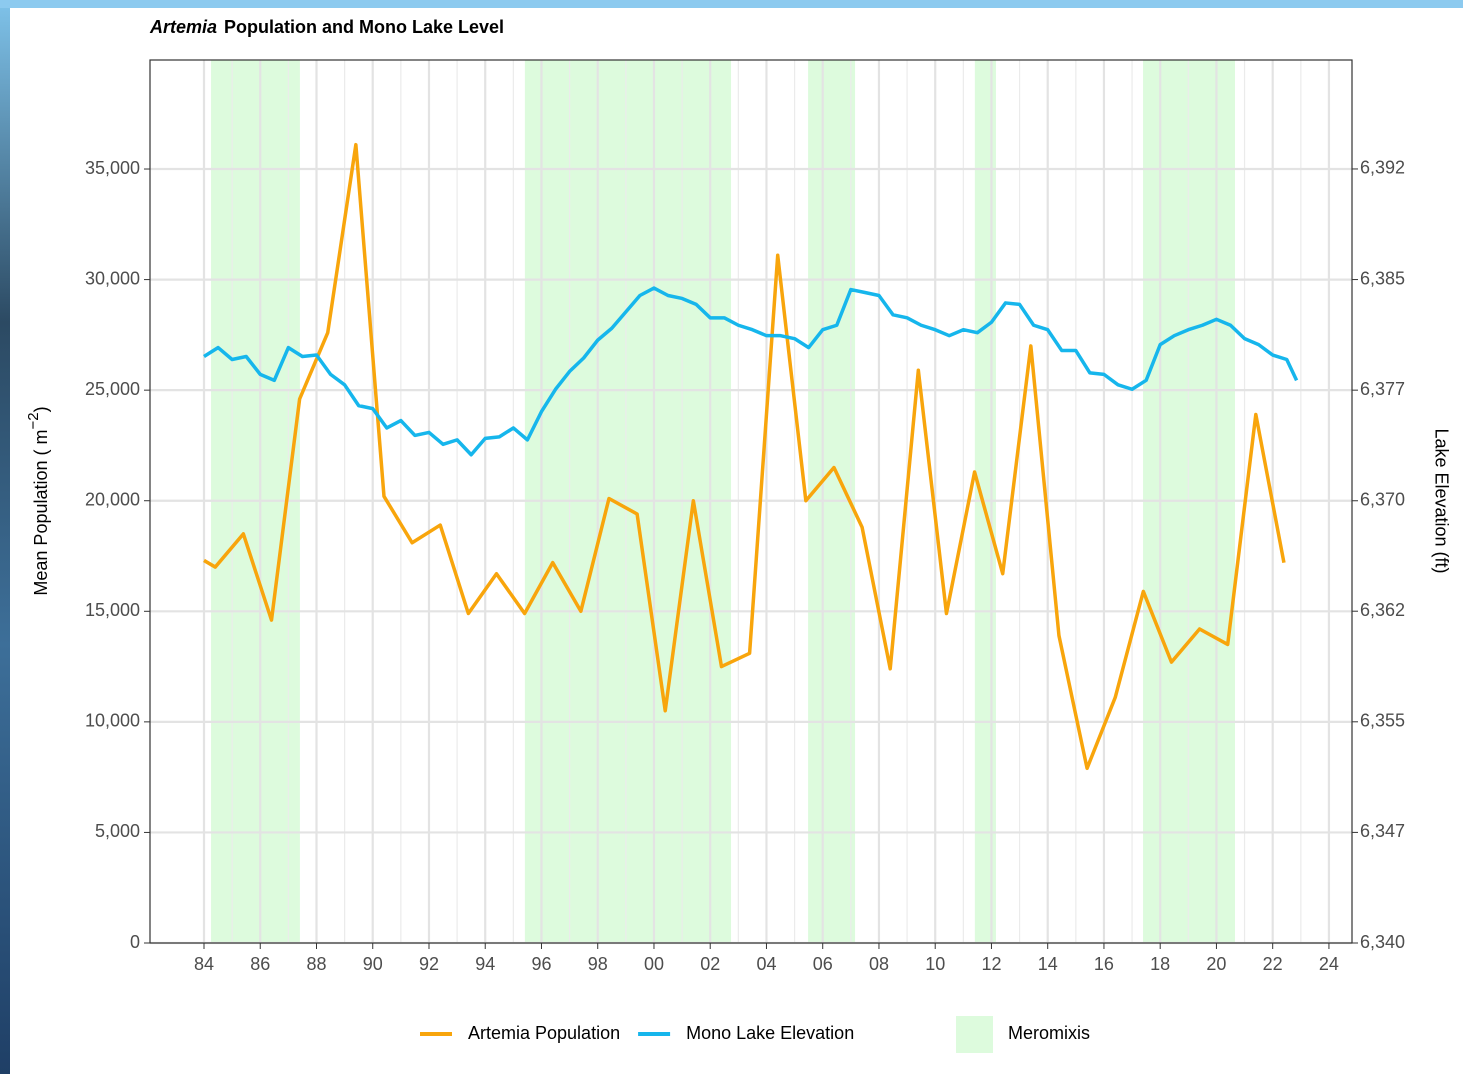 The height and width of the screenshot is (1079, 1463). I want to click on x-tick-label: 22, so click(1273, 964).